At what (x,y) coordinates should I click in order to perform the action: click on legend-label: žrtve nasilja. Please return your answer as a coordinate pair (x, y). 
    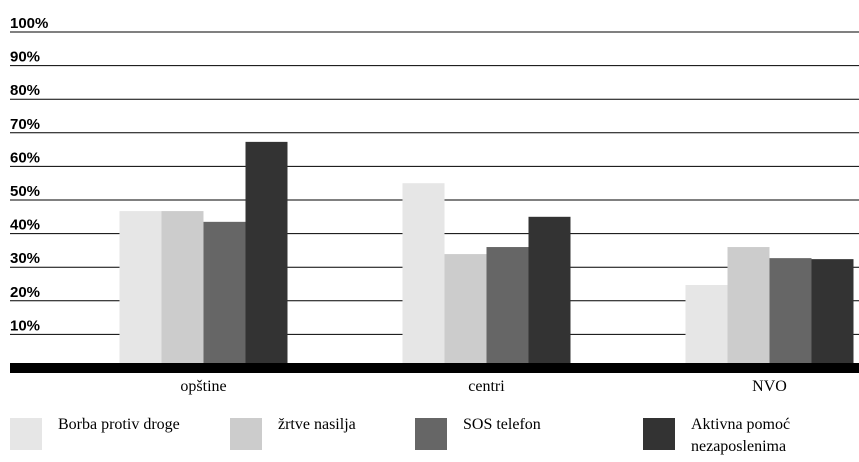
    Looking at the image, I should click on (317, 424).